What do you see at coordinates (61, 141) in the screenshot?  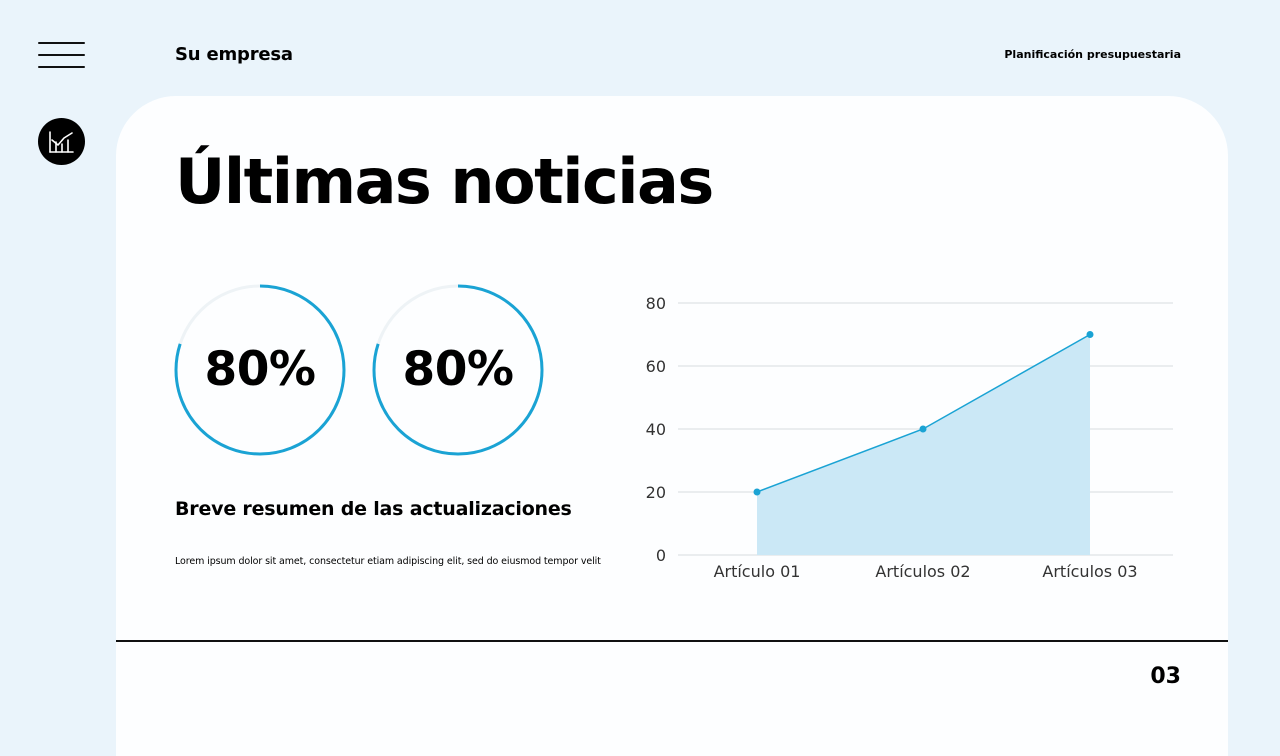 I see `bar-chart-logo-icon` at bounding box center [61, 141].